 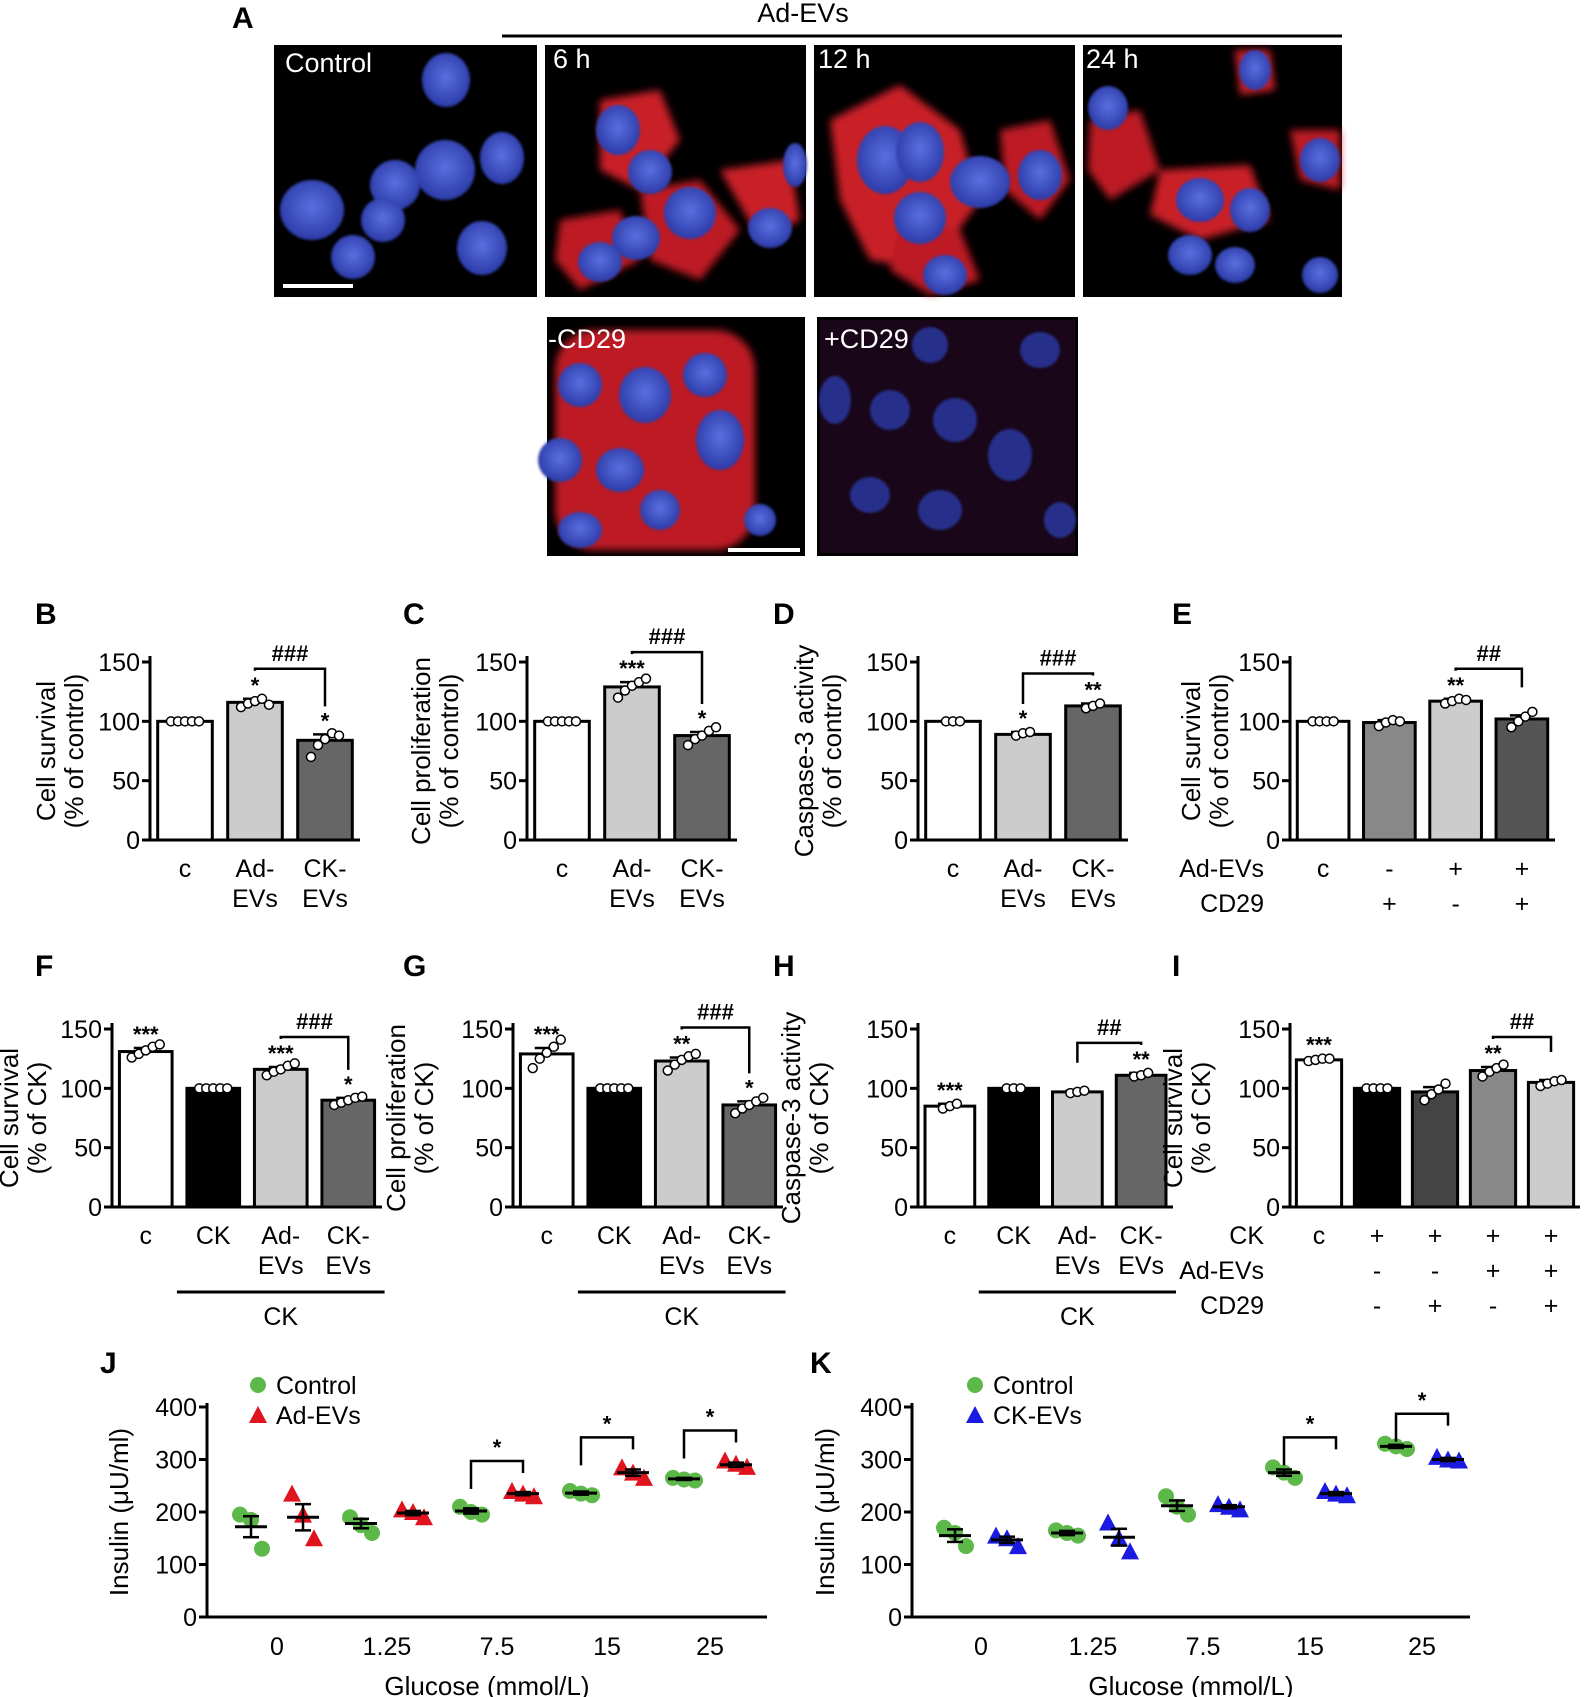 I want to click on panel-letter: E, so click(x=1182, y=614).